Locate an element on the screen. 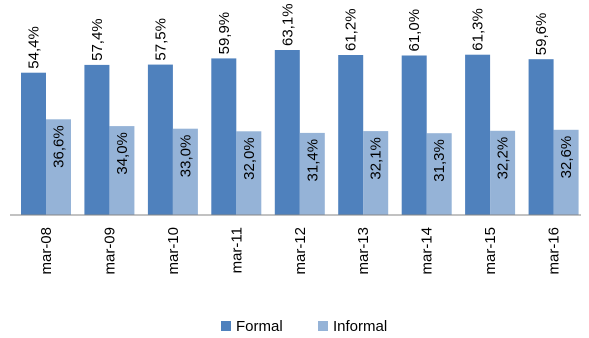 The image size is (589, 338). tick-label-mar-13: mar-13 is located at coordinates (363, 251).